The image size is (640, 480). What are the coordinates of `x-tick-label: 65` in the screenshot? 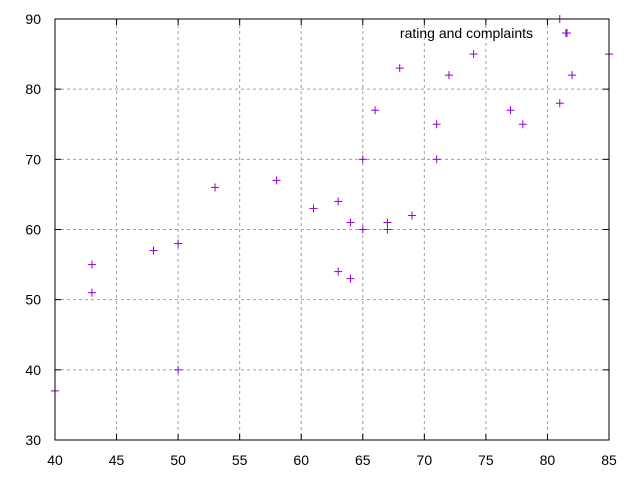 It's located at (363, 460).